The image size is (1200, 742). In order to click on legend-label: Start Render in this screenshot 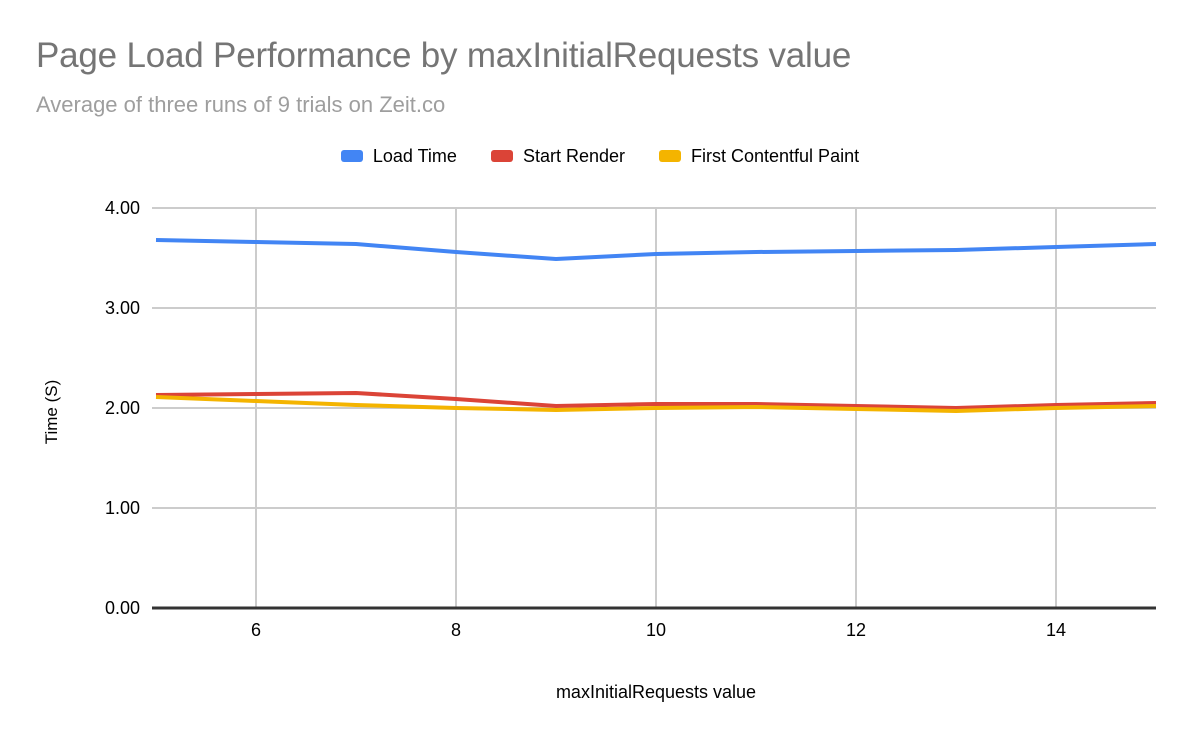, I will do `click(574, 155)`.